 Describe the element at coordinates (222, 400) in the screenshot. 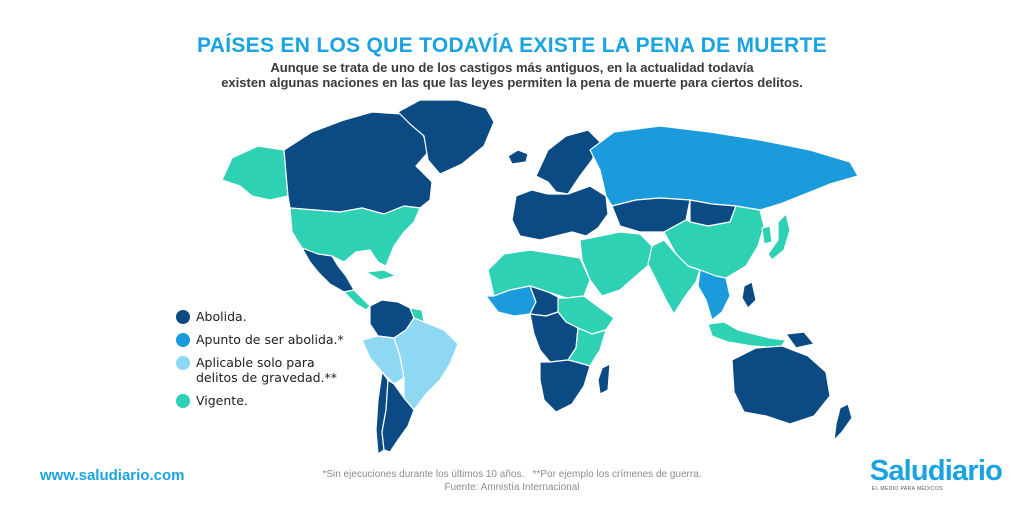

I see `legend-label: Vigente.` at that location.